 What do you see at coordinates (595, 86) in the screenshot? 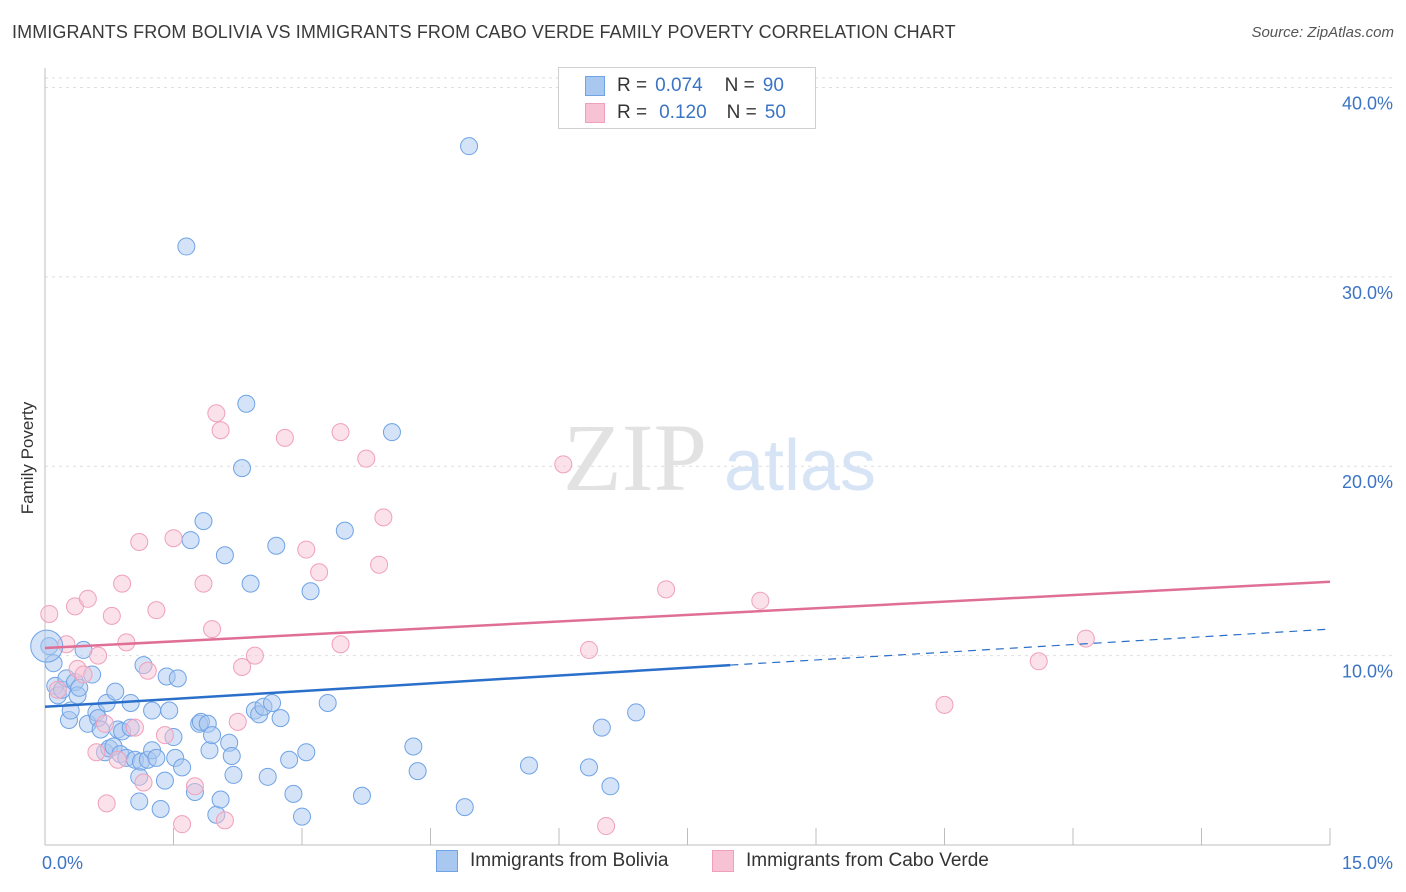
I see `legend-swatch-bolivia` at bounding box center [595, 86].